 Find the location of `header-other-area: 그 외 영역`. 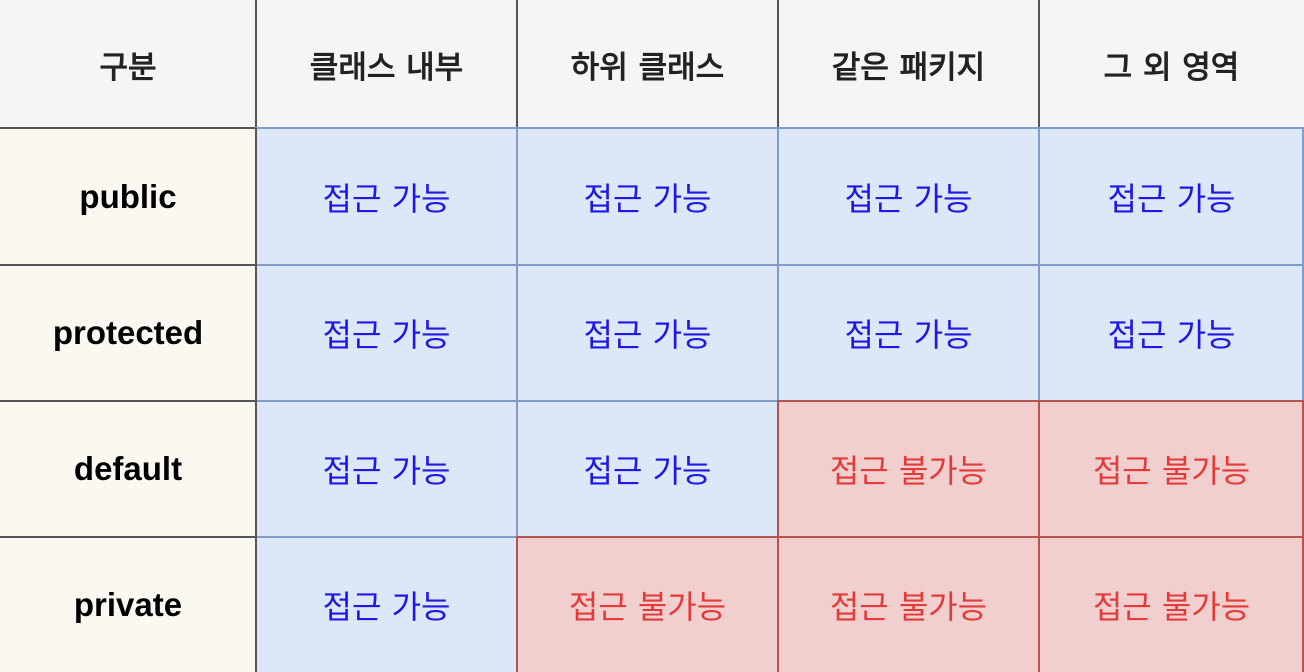

header-other-area: 그 외 영역 is located at coordinates (1171, 64).